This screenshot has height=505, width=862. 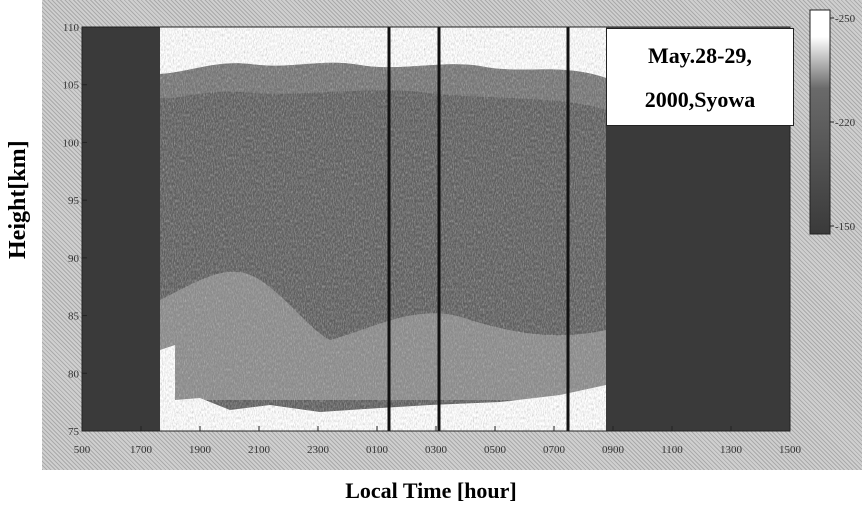 I want to click on x-tick-label: 0300, so click(x=436, y=450).